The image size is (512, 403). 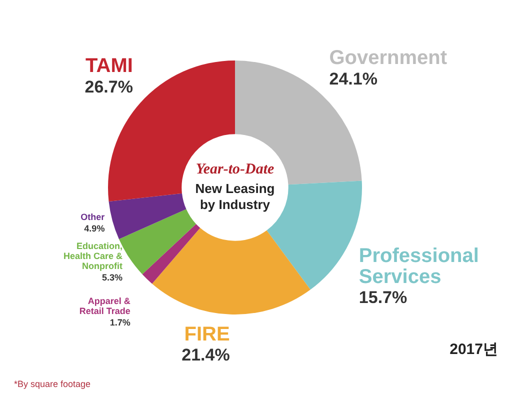 What do you see at coordinates (235, 169) in the screenshot?
I see `text: Year-to-Date` at bounding box center [235, 169].